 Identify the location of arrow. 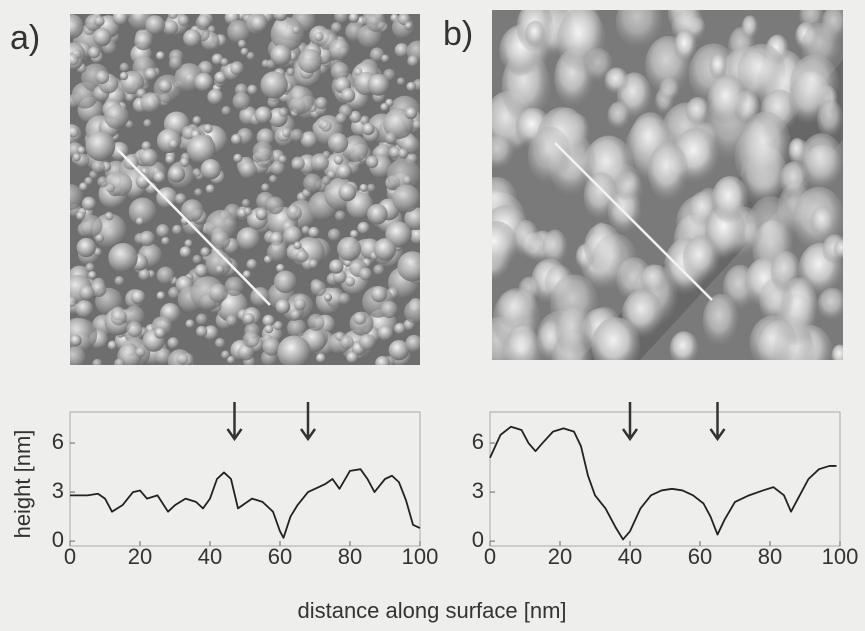
(630, 422).